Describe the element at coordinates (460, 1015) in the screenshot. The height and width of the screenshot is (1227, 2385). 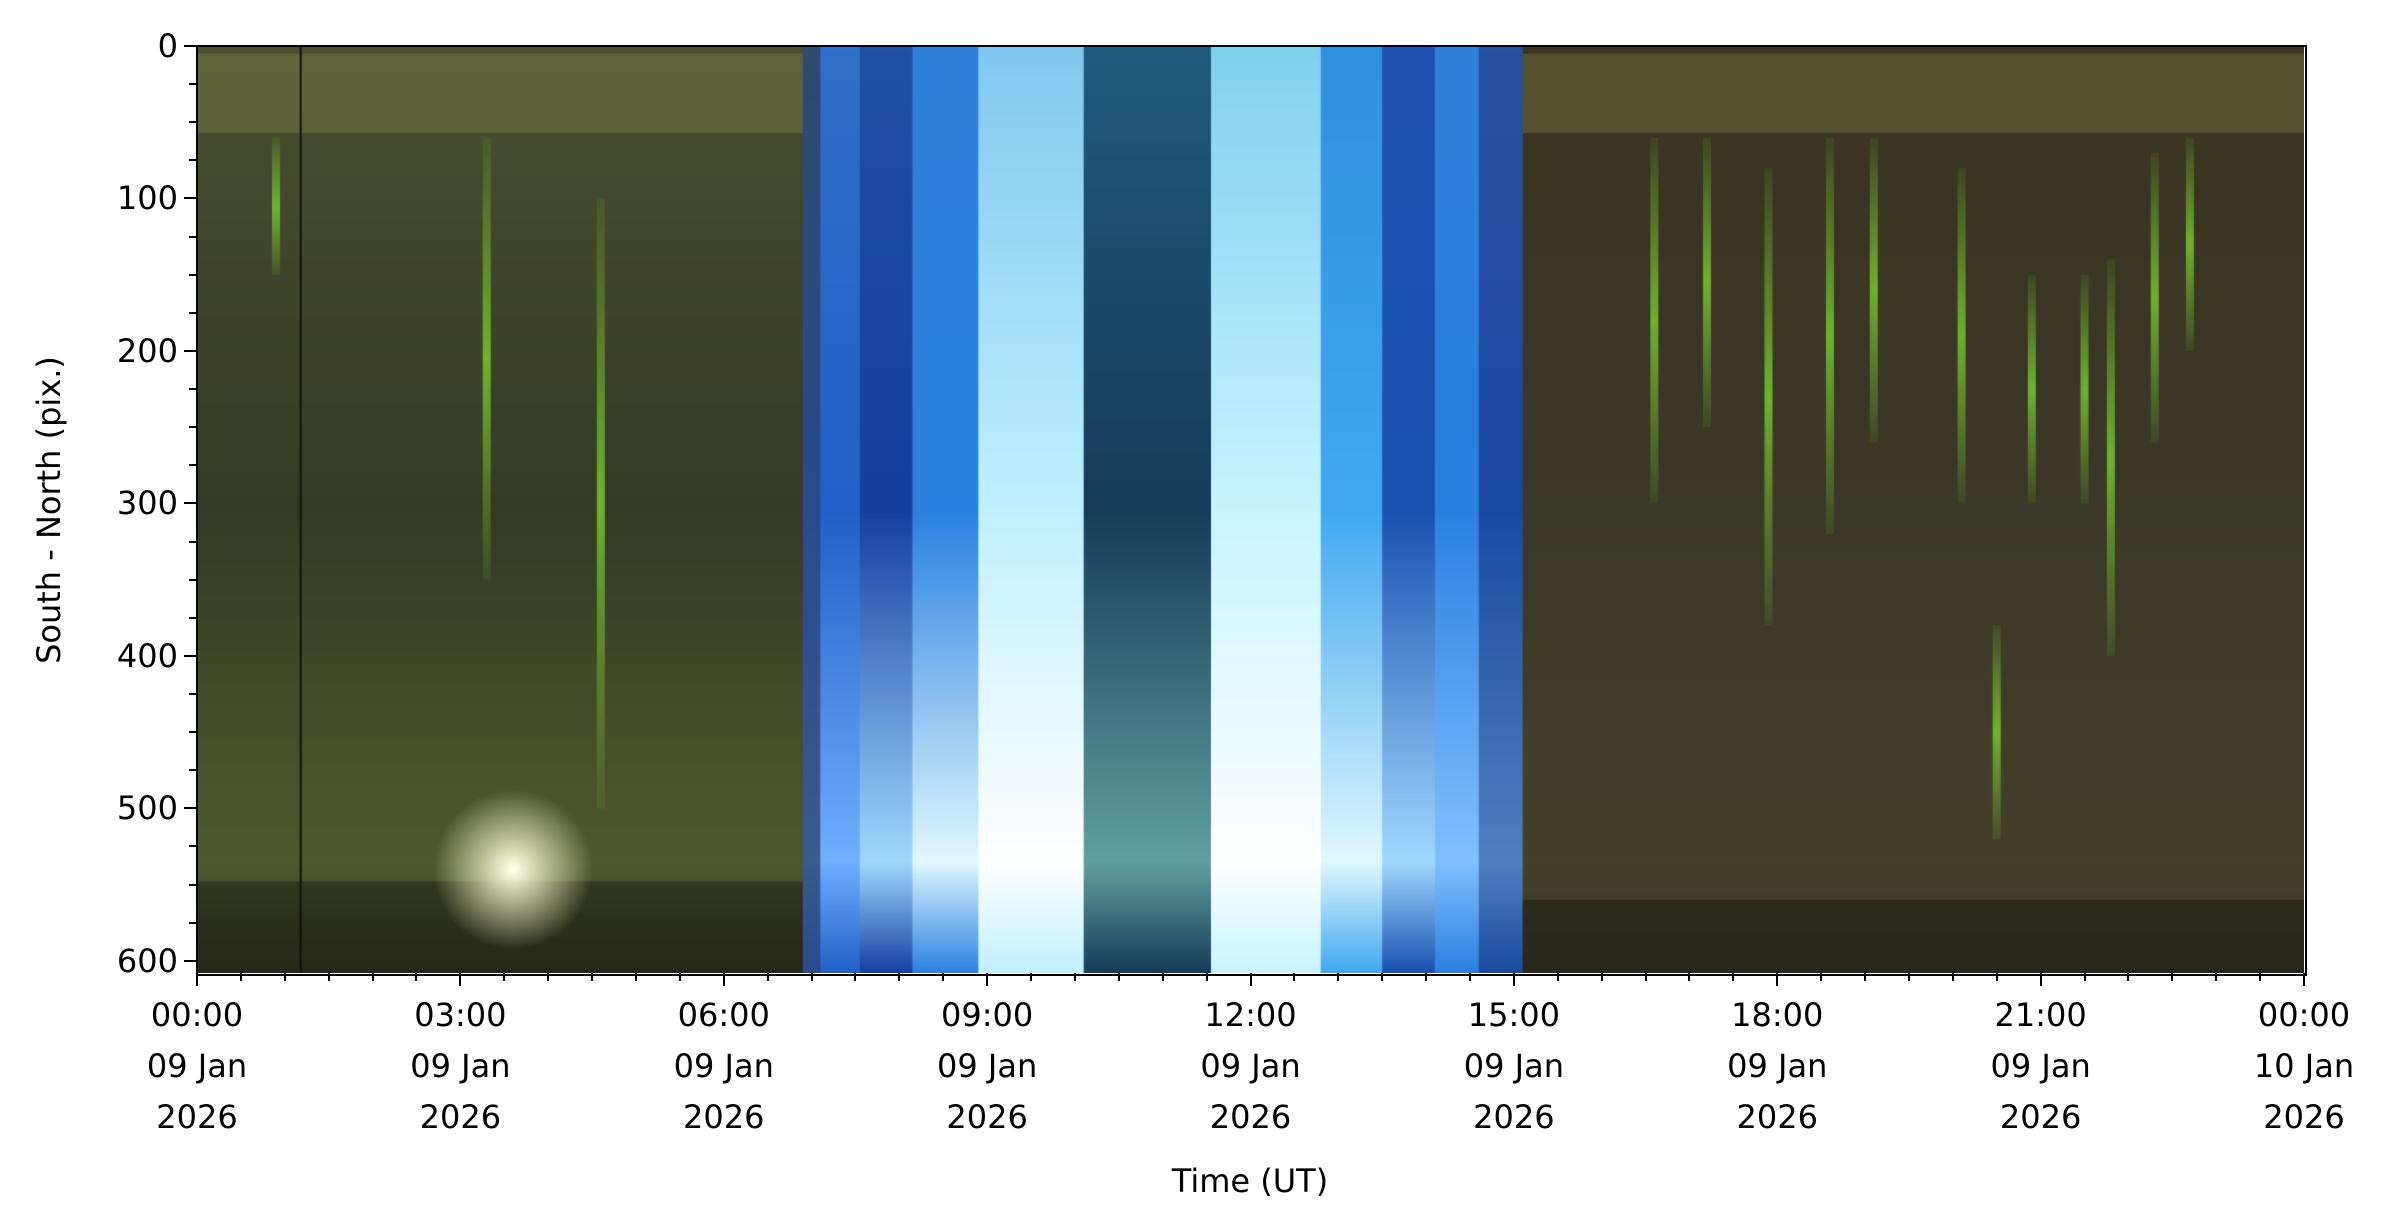
I see `x-tick-time: 03:00` at that location.